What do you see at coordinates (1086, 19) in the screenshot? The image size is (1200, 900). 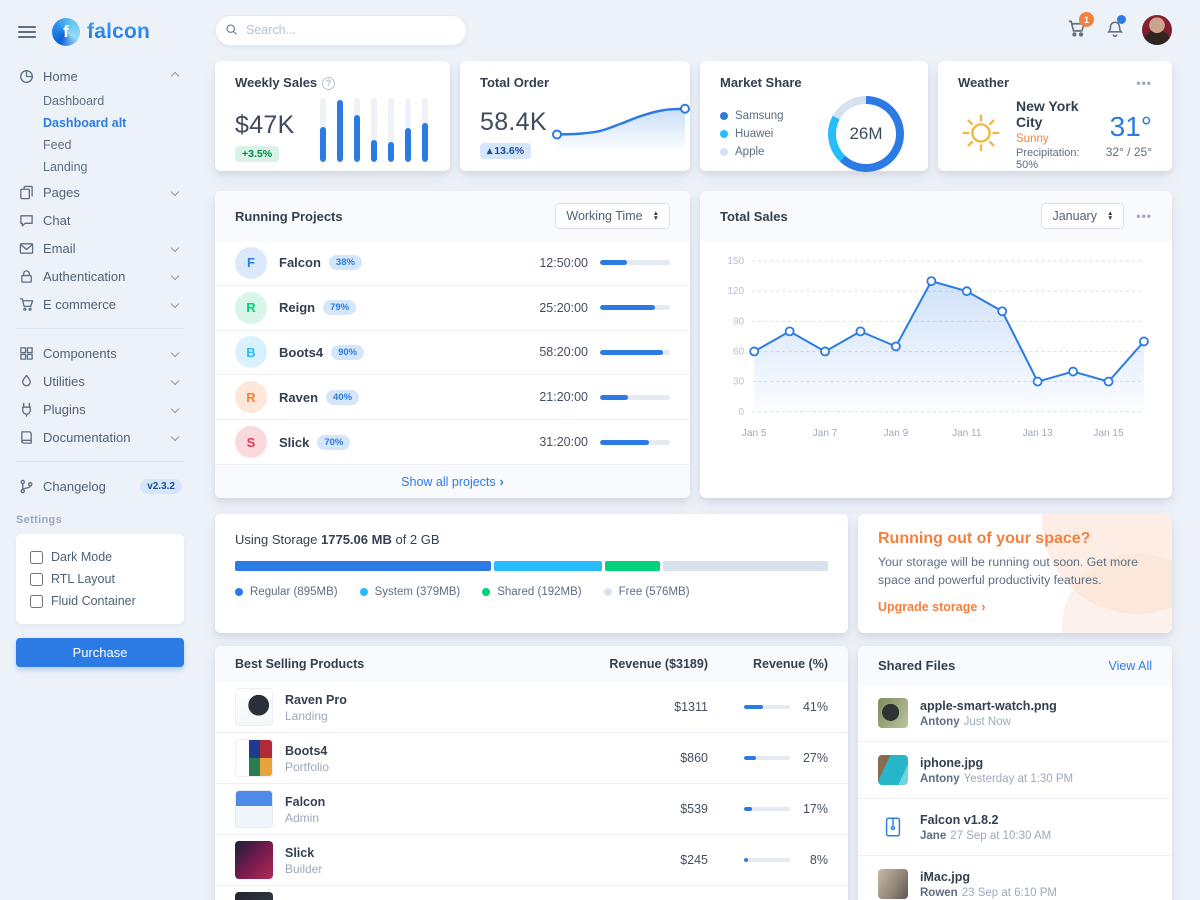 I see `cart-count-badge: 1` at bounding box center [1086, 19].